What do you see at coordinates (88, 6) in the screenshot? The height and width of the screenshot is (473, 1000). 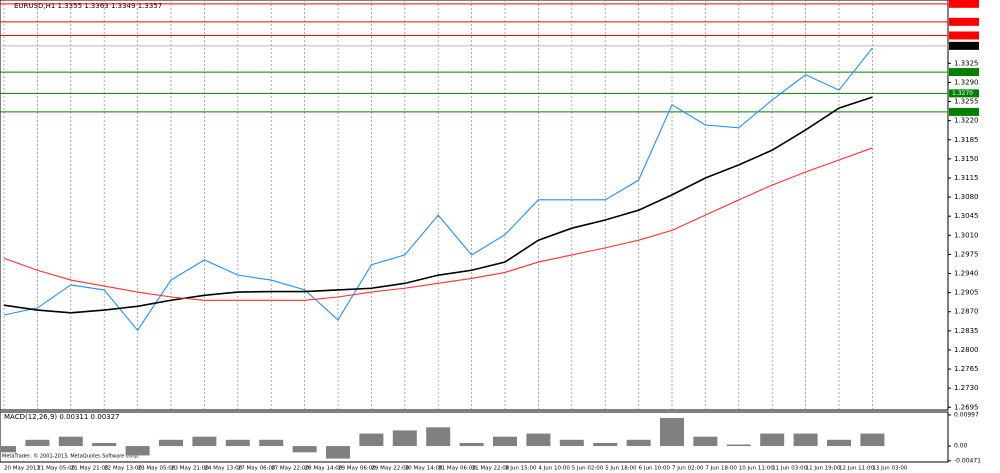 I see `chart-title: EURUSD,H1 1.3355 1.3363 1.3349 1.3357` at bounding box center [88, 6].